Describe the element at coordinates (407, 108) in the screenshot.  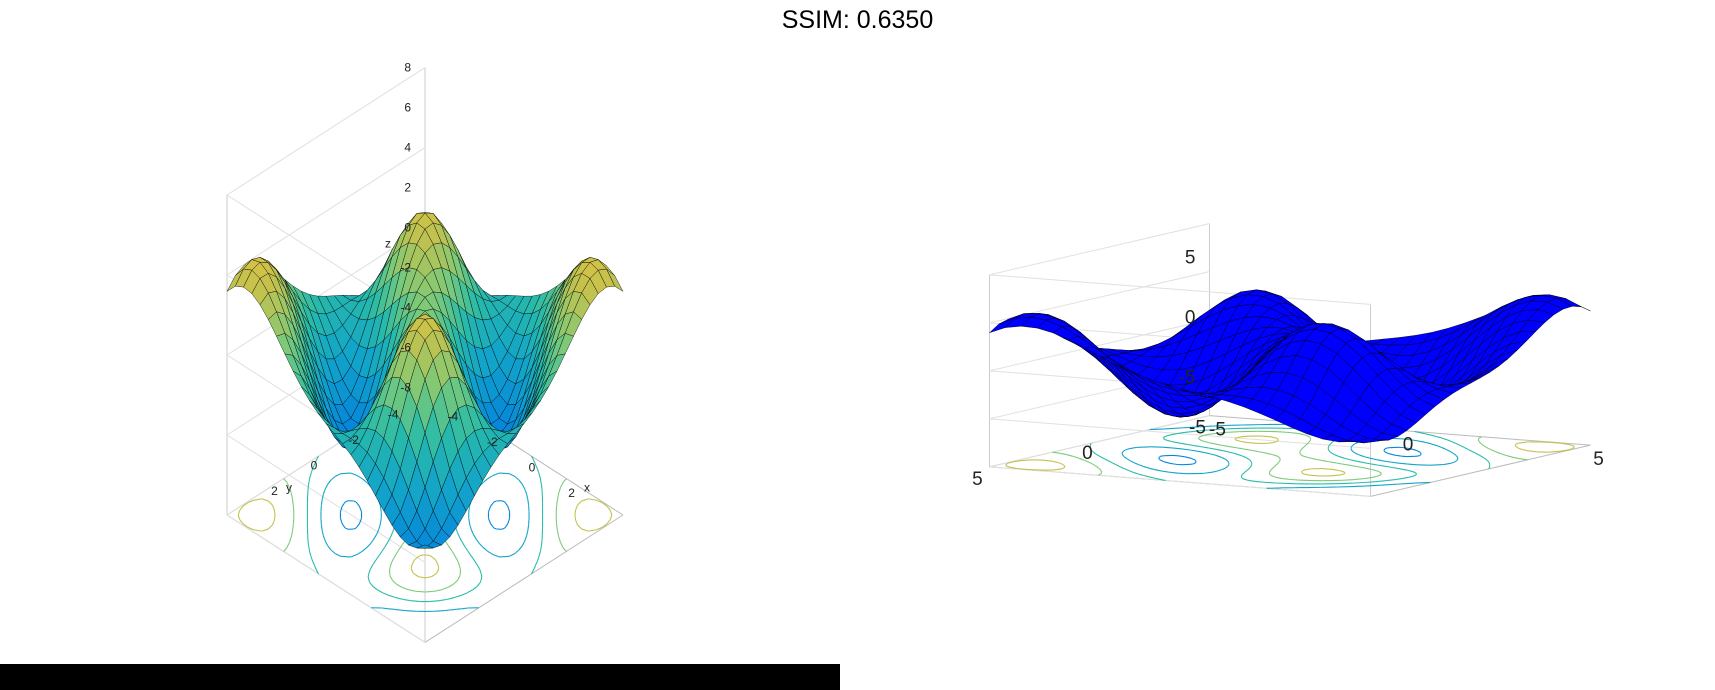
I see `z-tick-label: 6` at that location.